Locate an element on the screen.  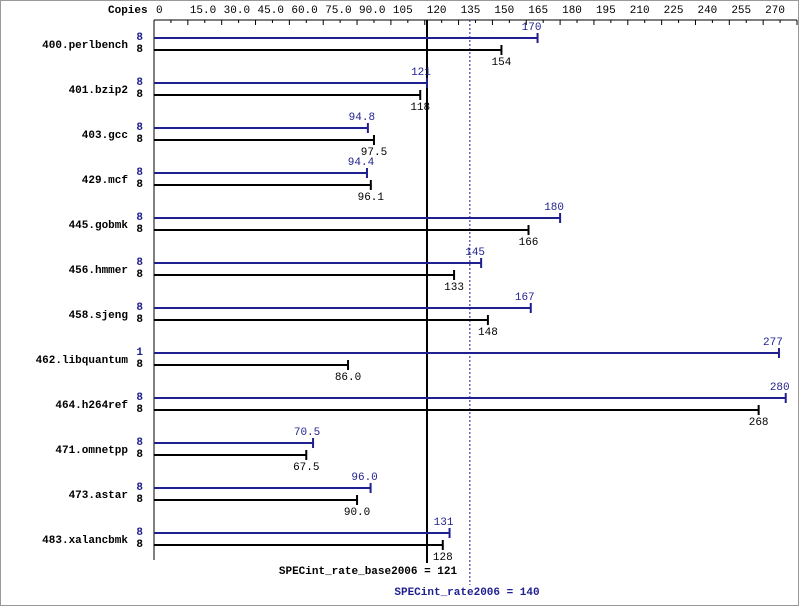
benchmark-name: 456.hmmer is located at coordinates (98, 271).